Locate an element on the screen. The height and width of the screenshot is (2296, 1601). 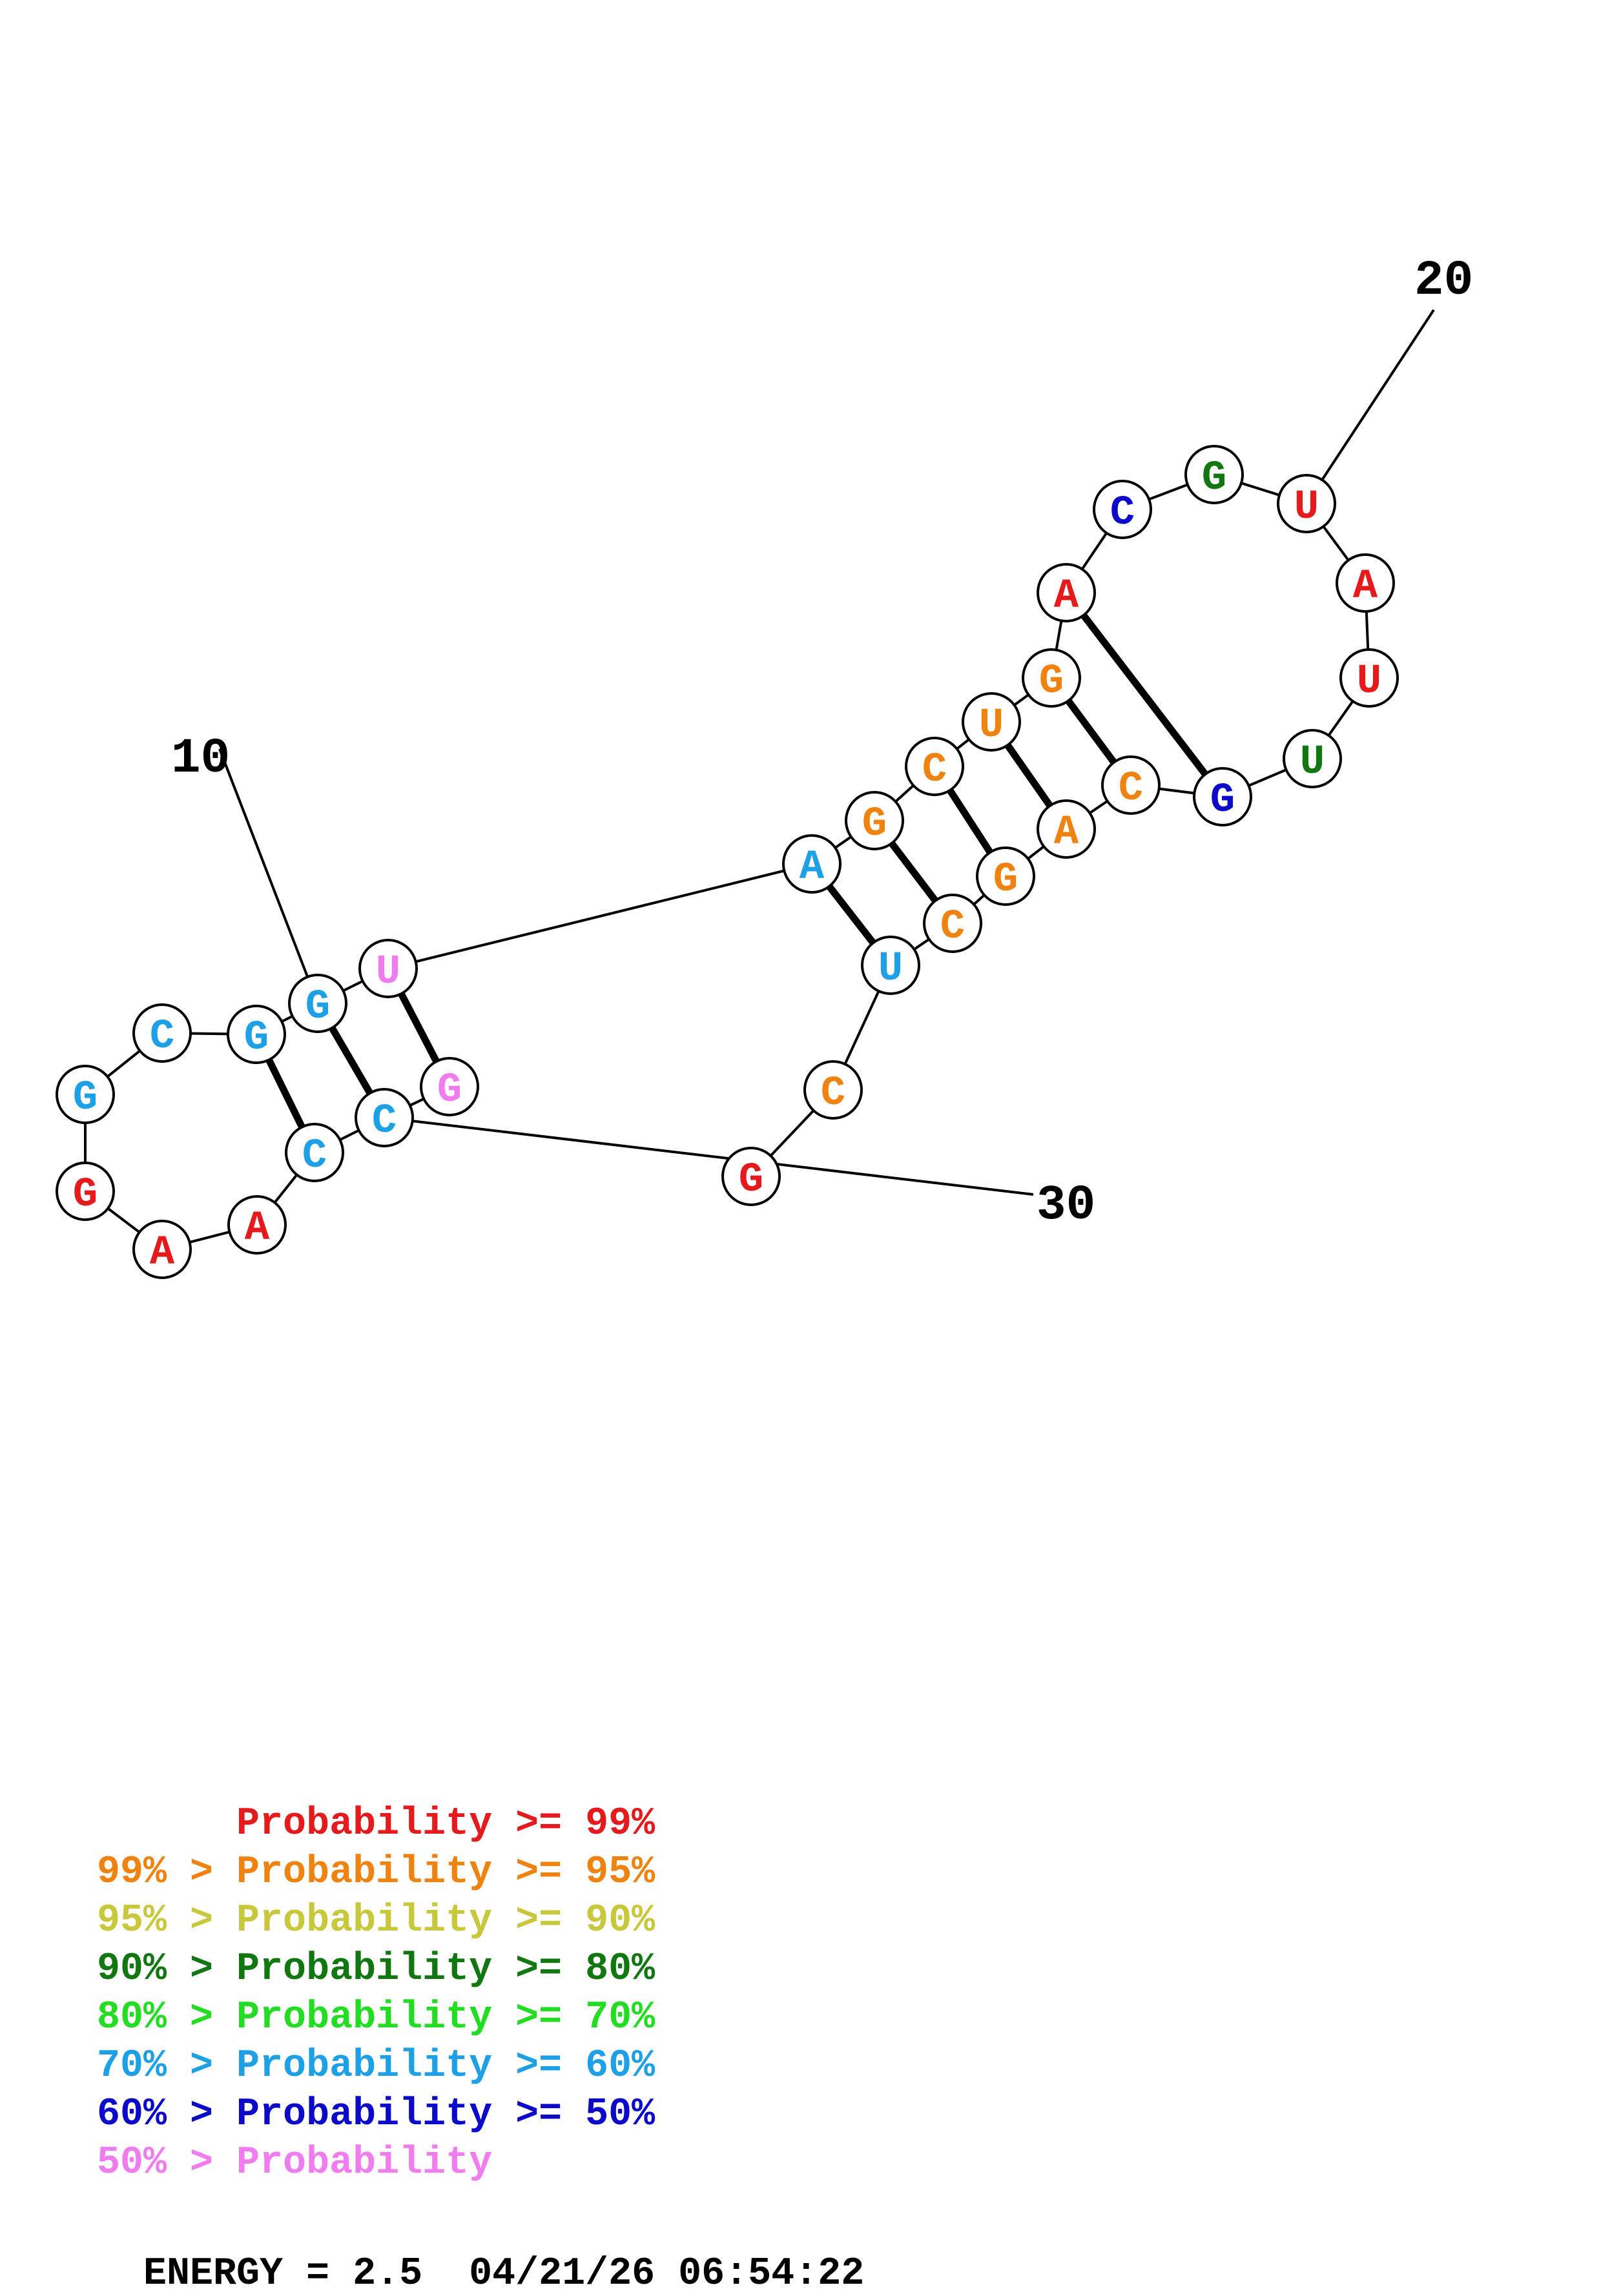
legend-text: Probability >= 50% is located at coordinates (446, 2115).